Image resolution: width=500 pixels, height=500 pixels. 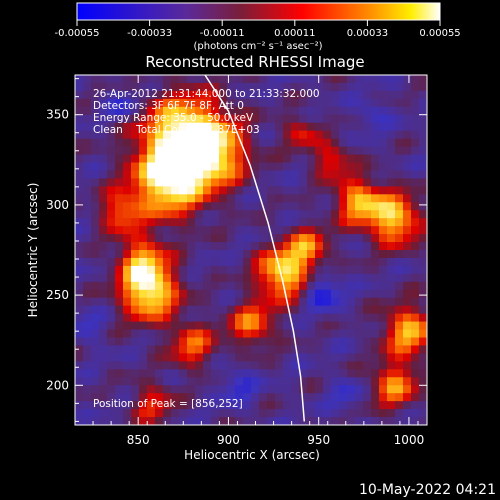 I want to click on colorbar-tick-label: 0.00033, so click(x=367, y=33).